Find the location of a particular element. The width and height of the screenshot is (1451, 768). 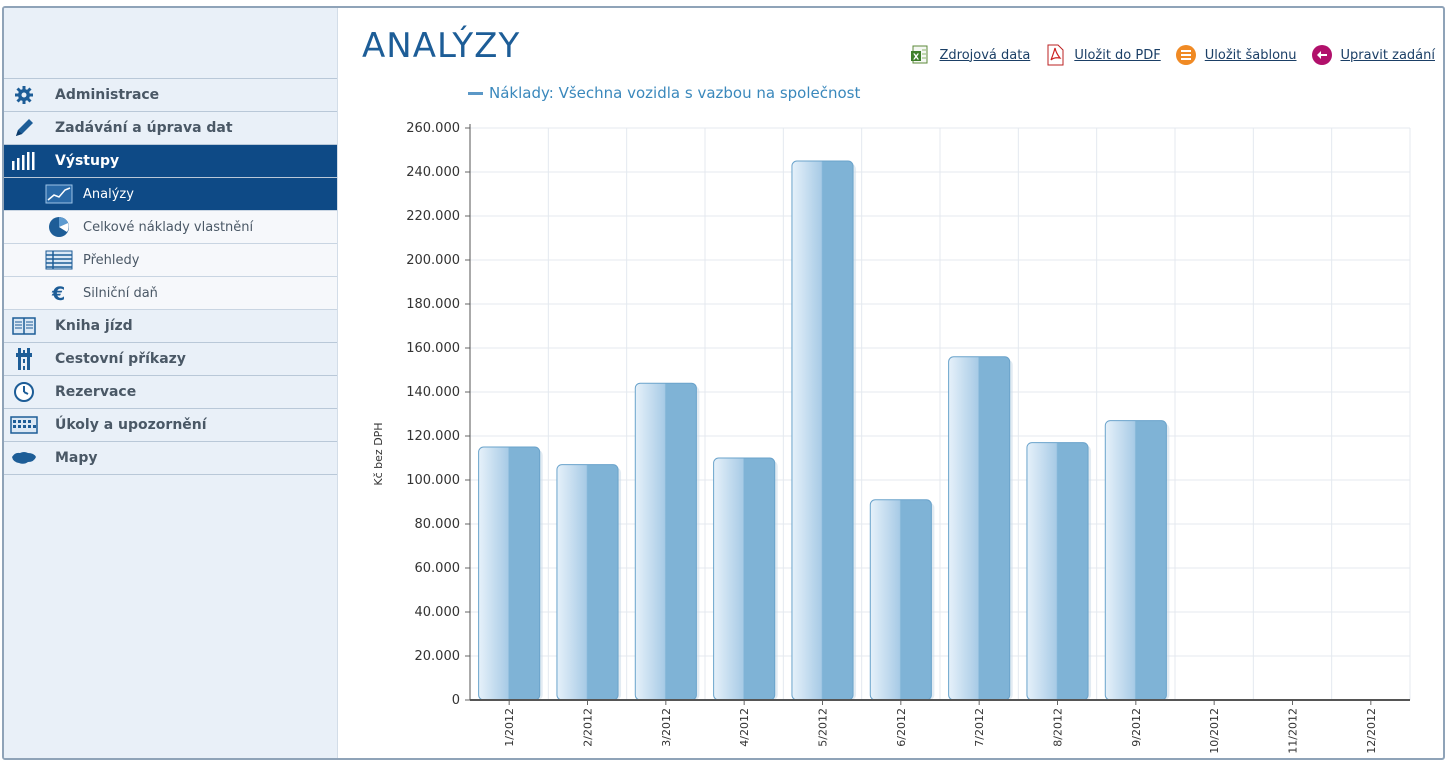

y-axis-label: Kč bez DPH is located at coordinates (378, 453).